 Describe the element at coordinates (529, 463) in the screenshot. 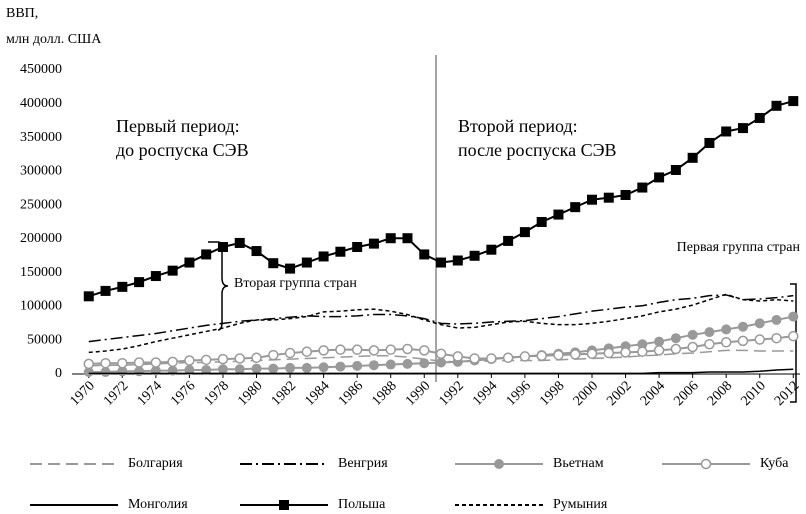

I see `legend-item: Вьетнам` at that location.